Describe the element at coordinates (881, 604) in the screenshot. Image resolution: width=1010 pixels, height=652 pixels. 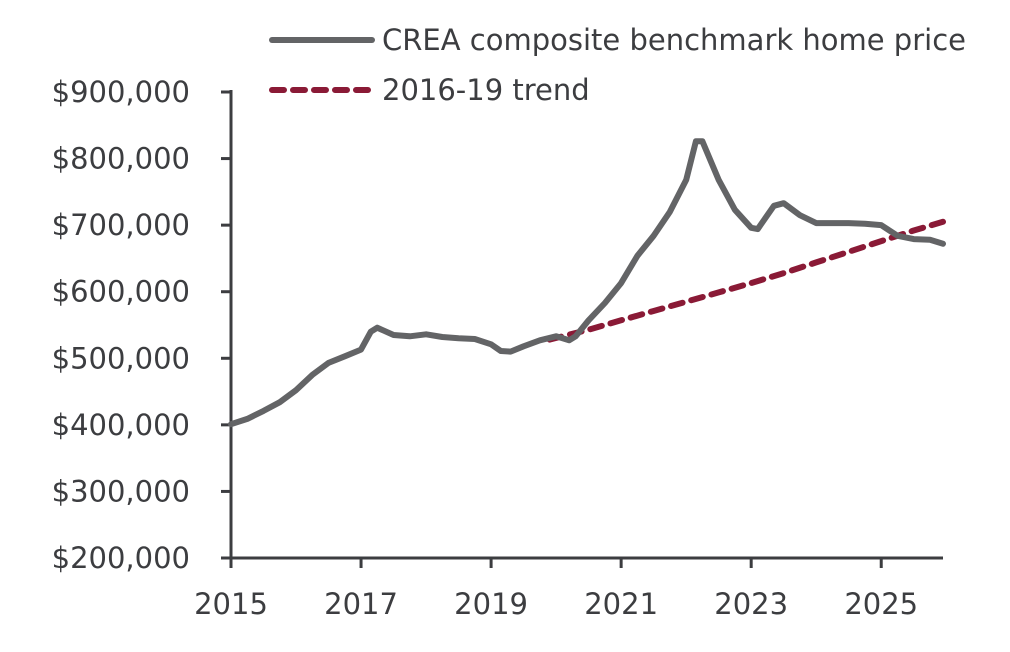
I see `x-tick-label: 2025` at that location.